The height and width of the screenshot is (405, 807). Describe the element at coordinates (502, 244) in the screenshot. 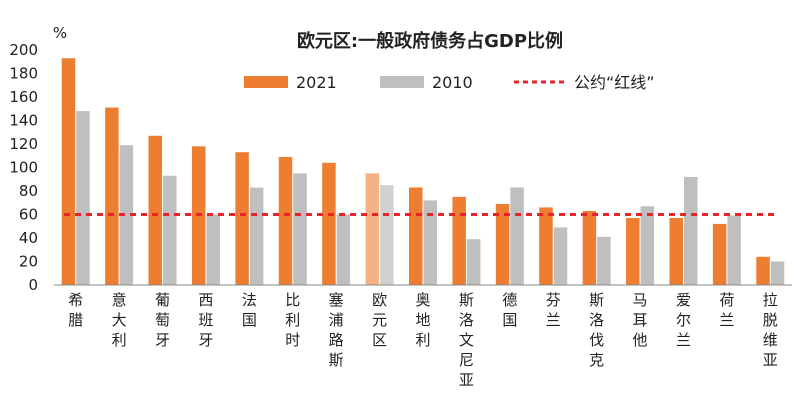

I see `bar-2021-德国` at that location.